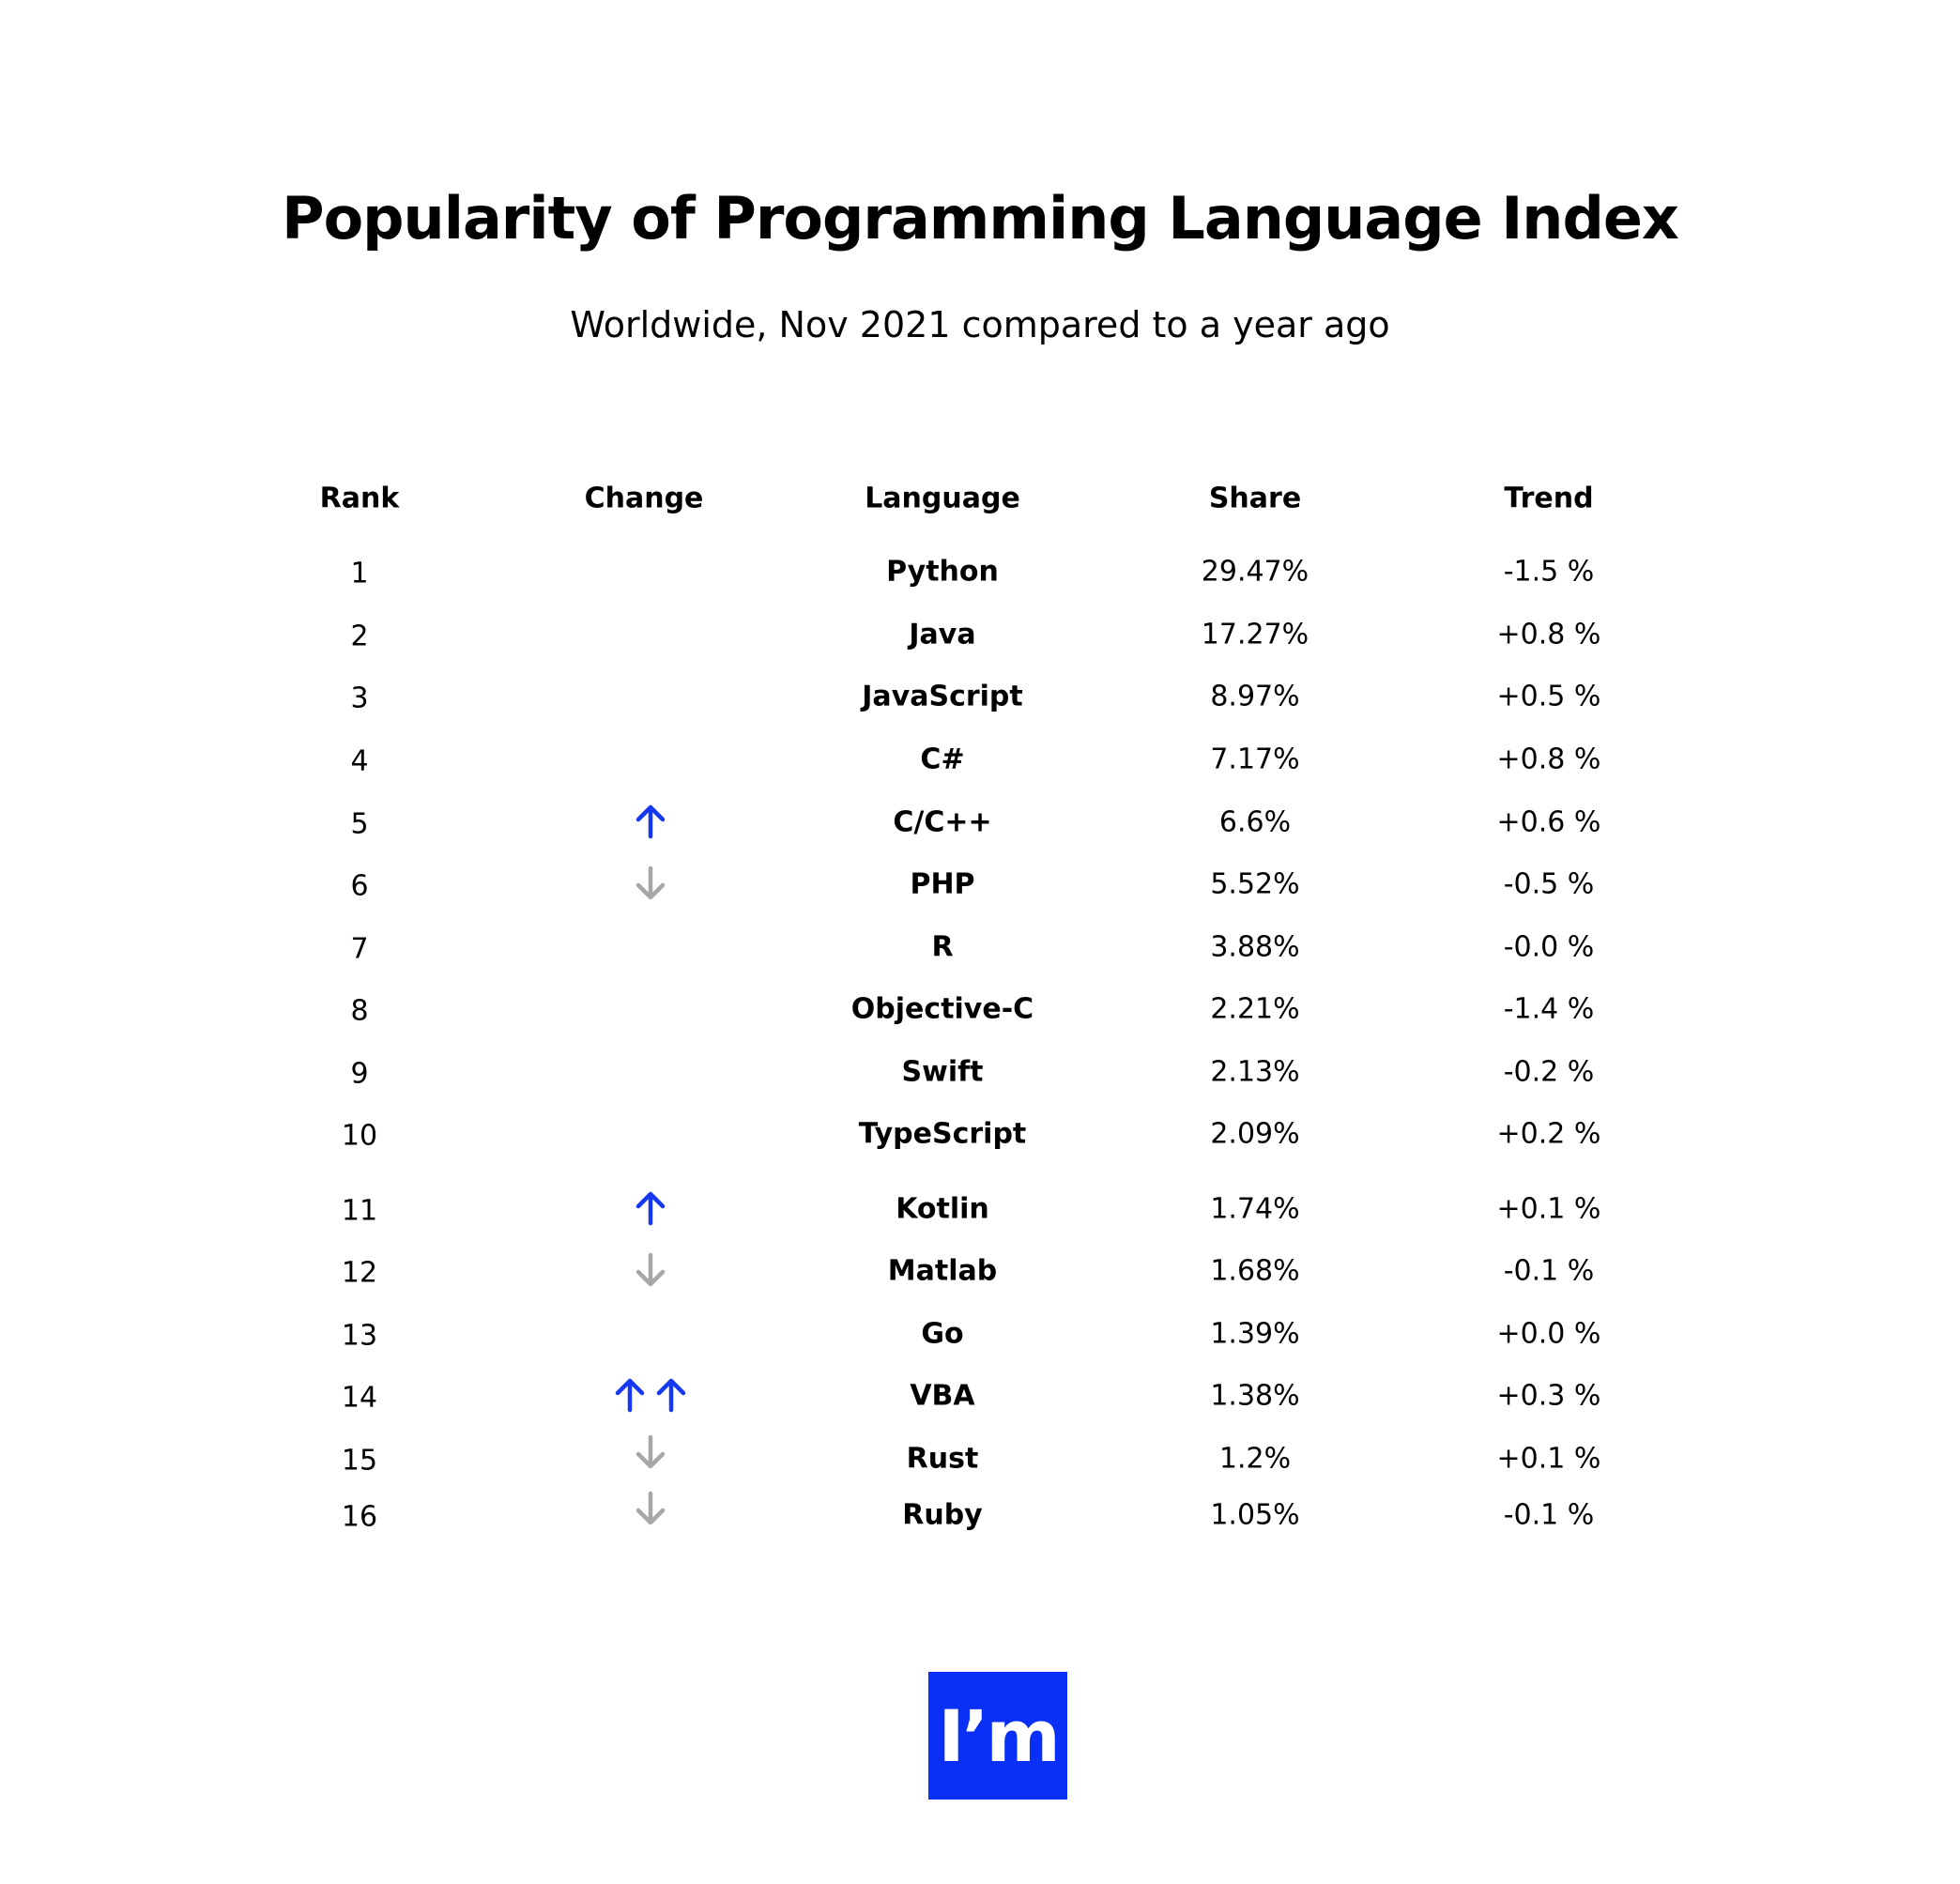 The image size is (1960, 1884). I want to click on table-row: 2 Java 17.27% +0.8 %, so click(975, 636).